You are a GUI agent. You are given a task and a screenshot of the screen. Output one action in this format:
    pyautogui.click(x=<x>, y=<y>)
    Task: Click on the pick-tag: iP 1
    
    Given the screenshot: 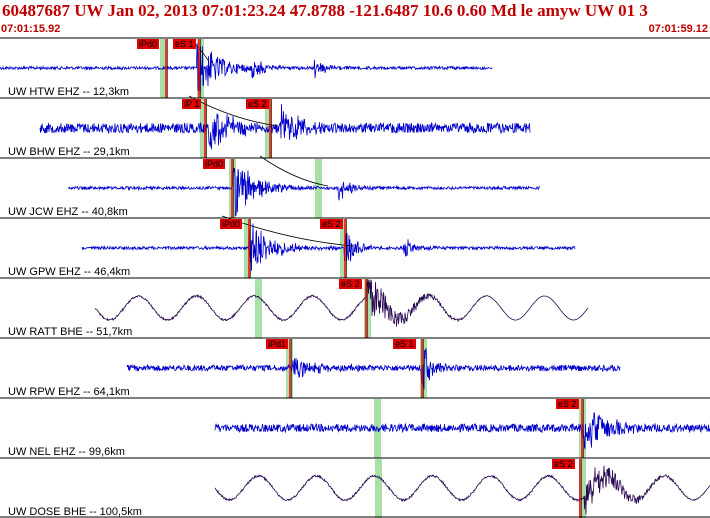 What is the action you would take?
    pyautogui.click(x=192, y=104)
    